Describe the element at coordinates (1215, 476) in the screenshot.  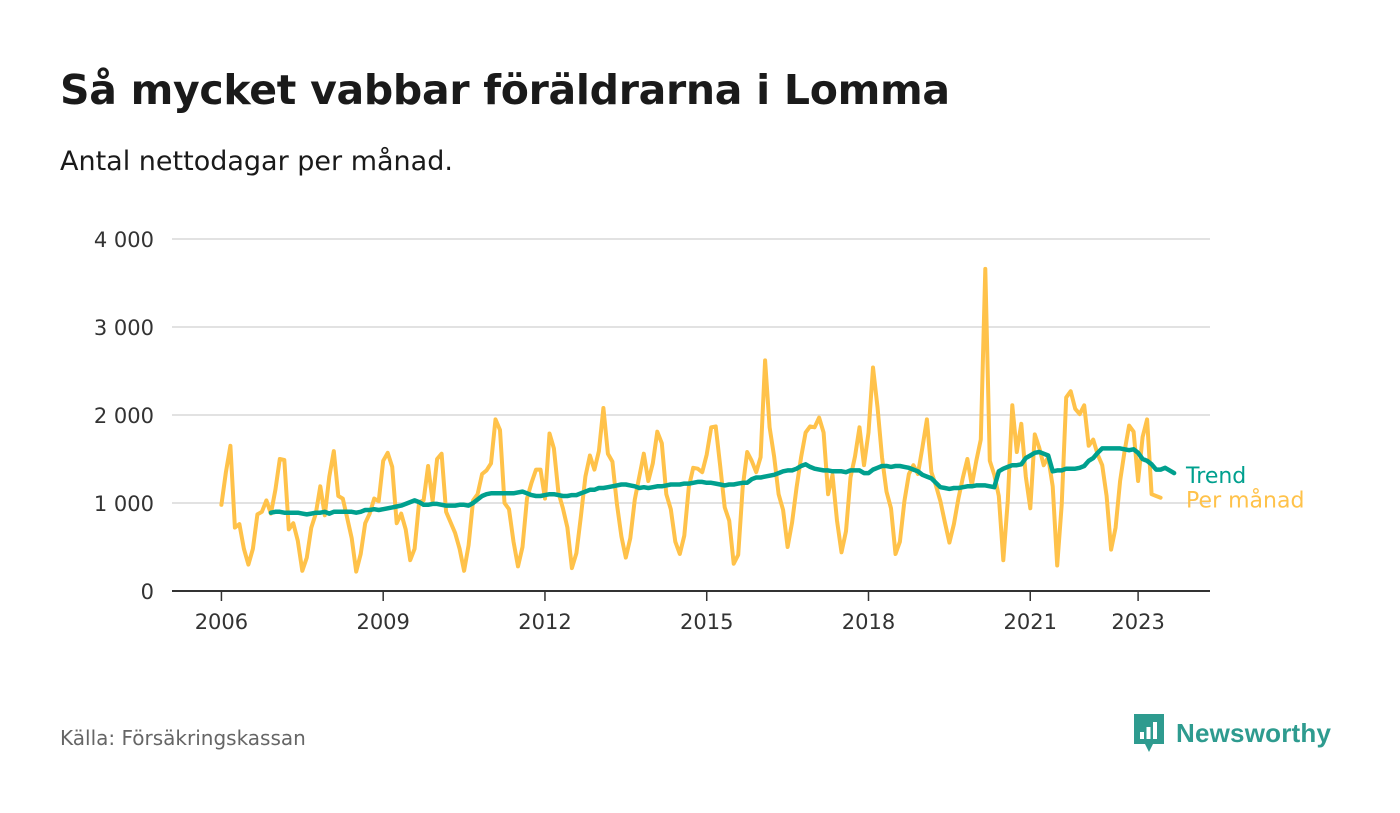
I see `trend-series-label: Trend` at that location.